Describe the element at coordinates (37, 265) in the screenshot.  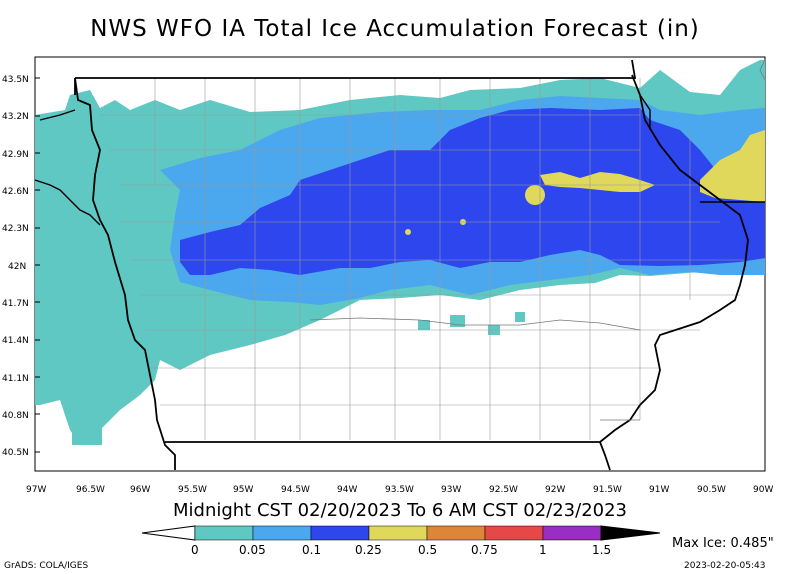
I see `tick-marks` at that location.